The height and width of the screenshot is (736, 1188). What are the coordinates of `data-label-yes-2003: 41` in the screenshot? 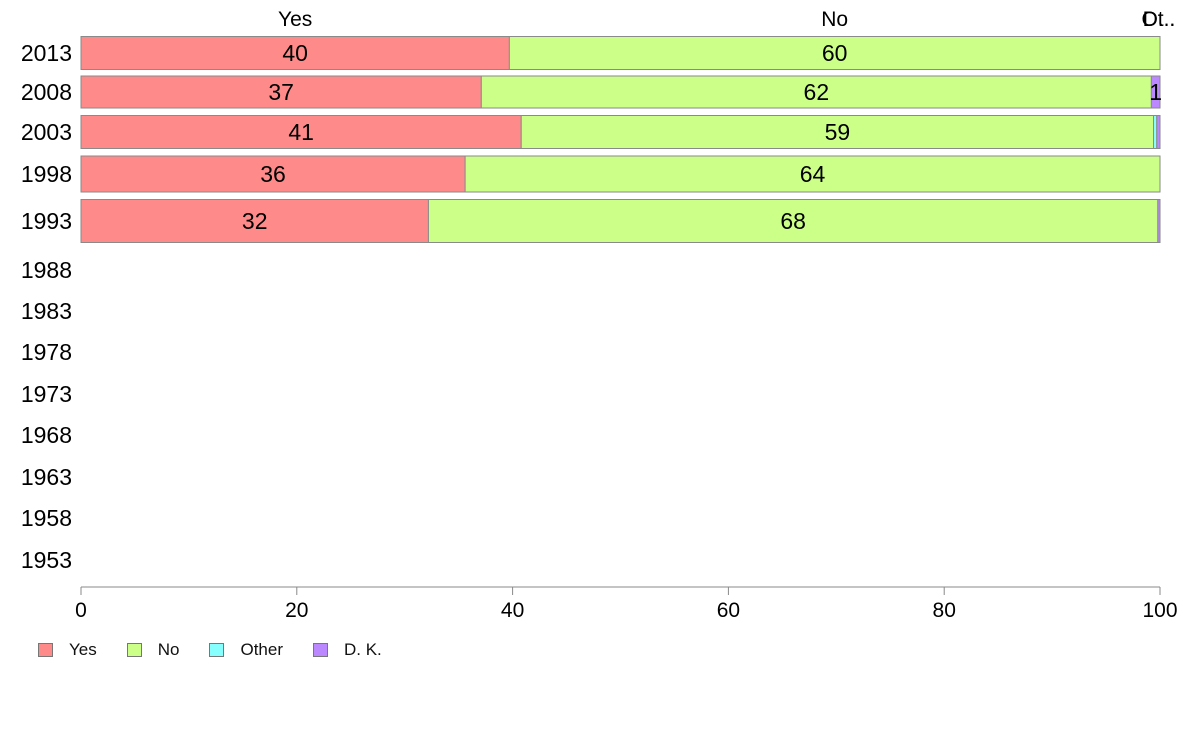 It's located at (301, 132).